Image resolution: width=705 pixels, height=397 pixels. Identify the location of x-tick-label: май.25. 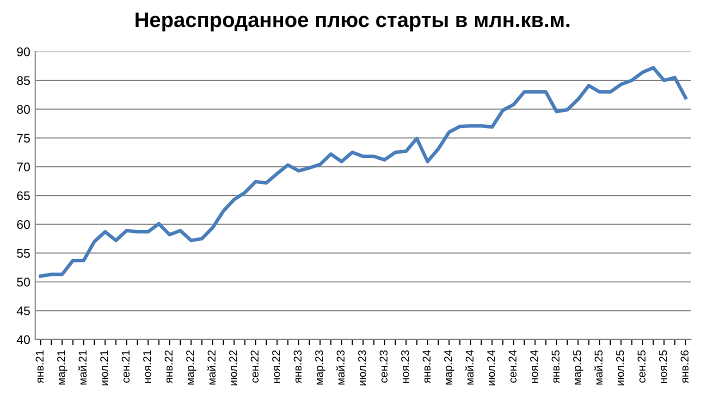
(598, 367).